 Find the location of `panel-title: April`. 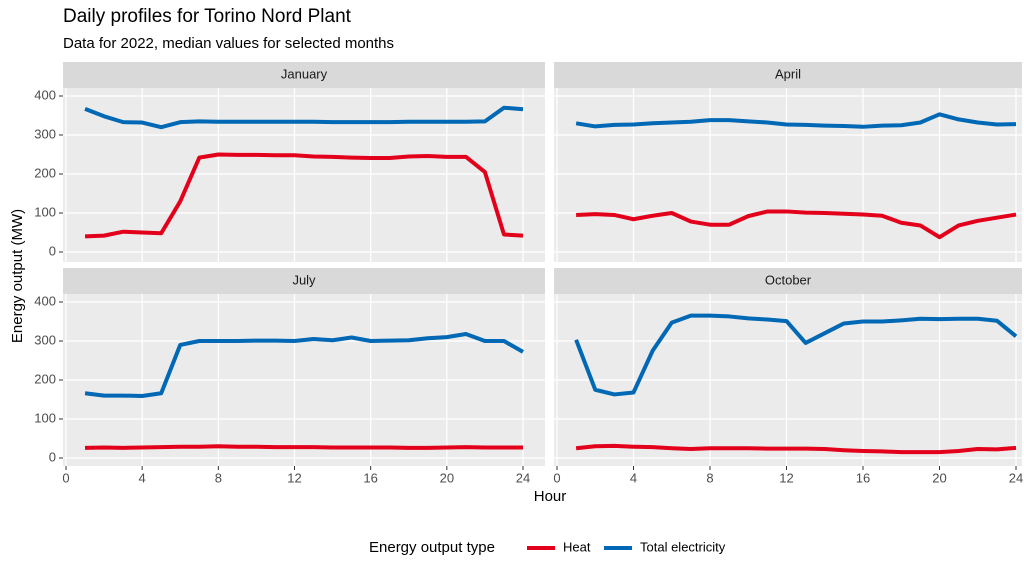

panel-title: April is located at coordinates (788, 73).